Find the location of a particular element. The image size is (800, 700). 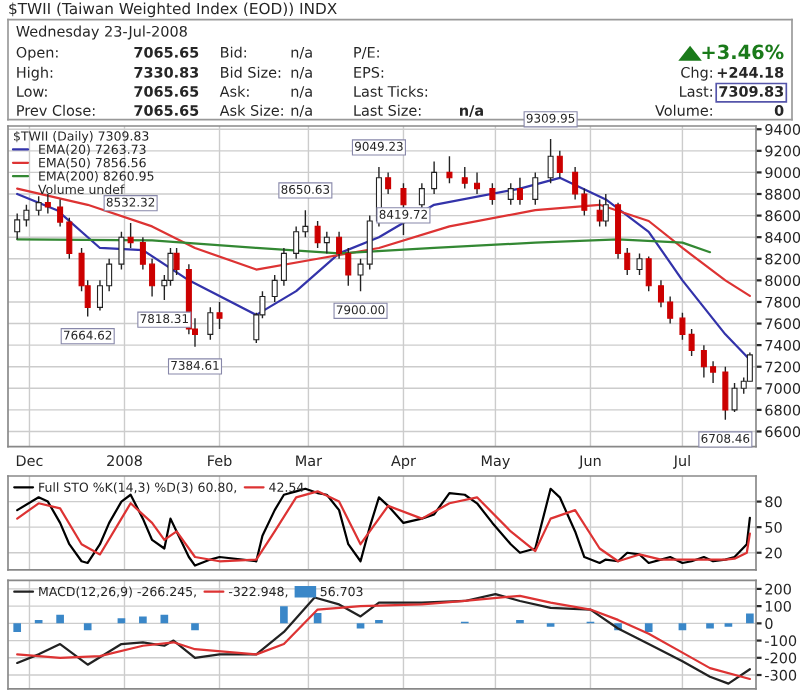

text: +3.46% is located at coordinates (743, 52).